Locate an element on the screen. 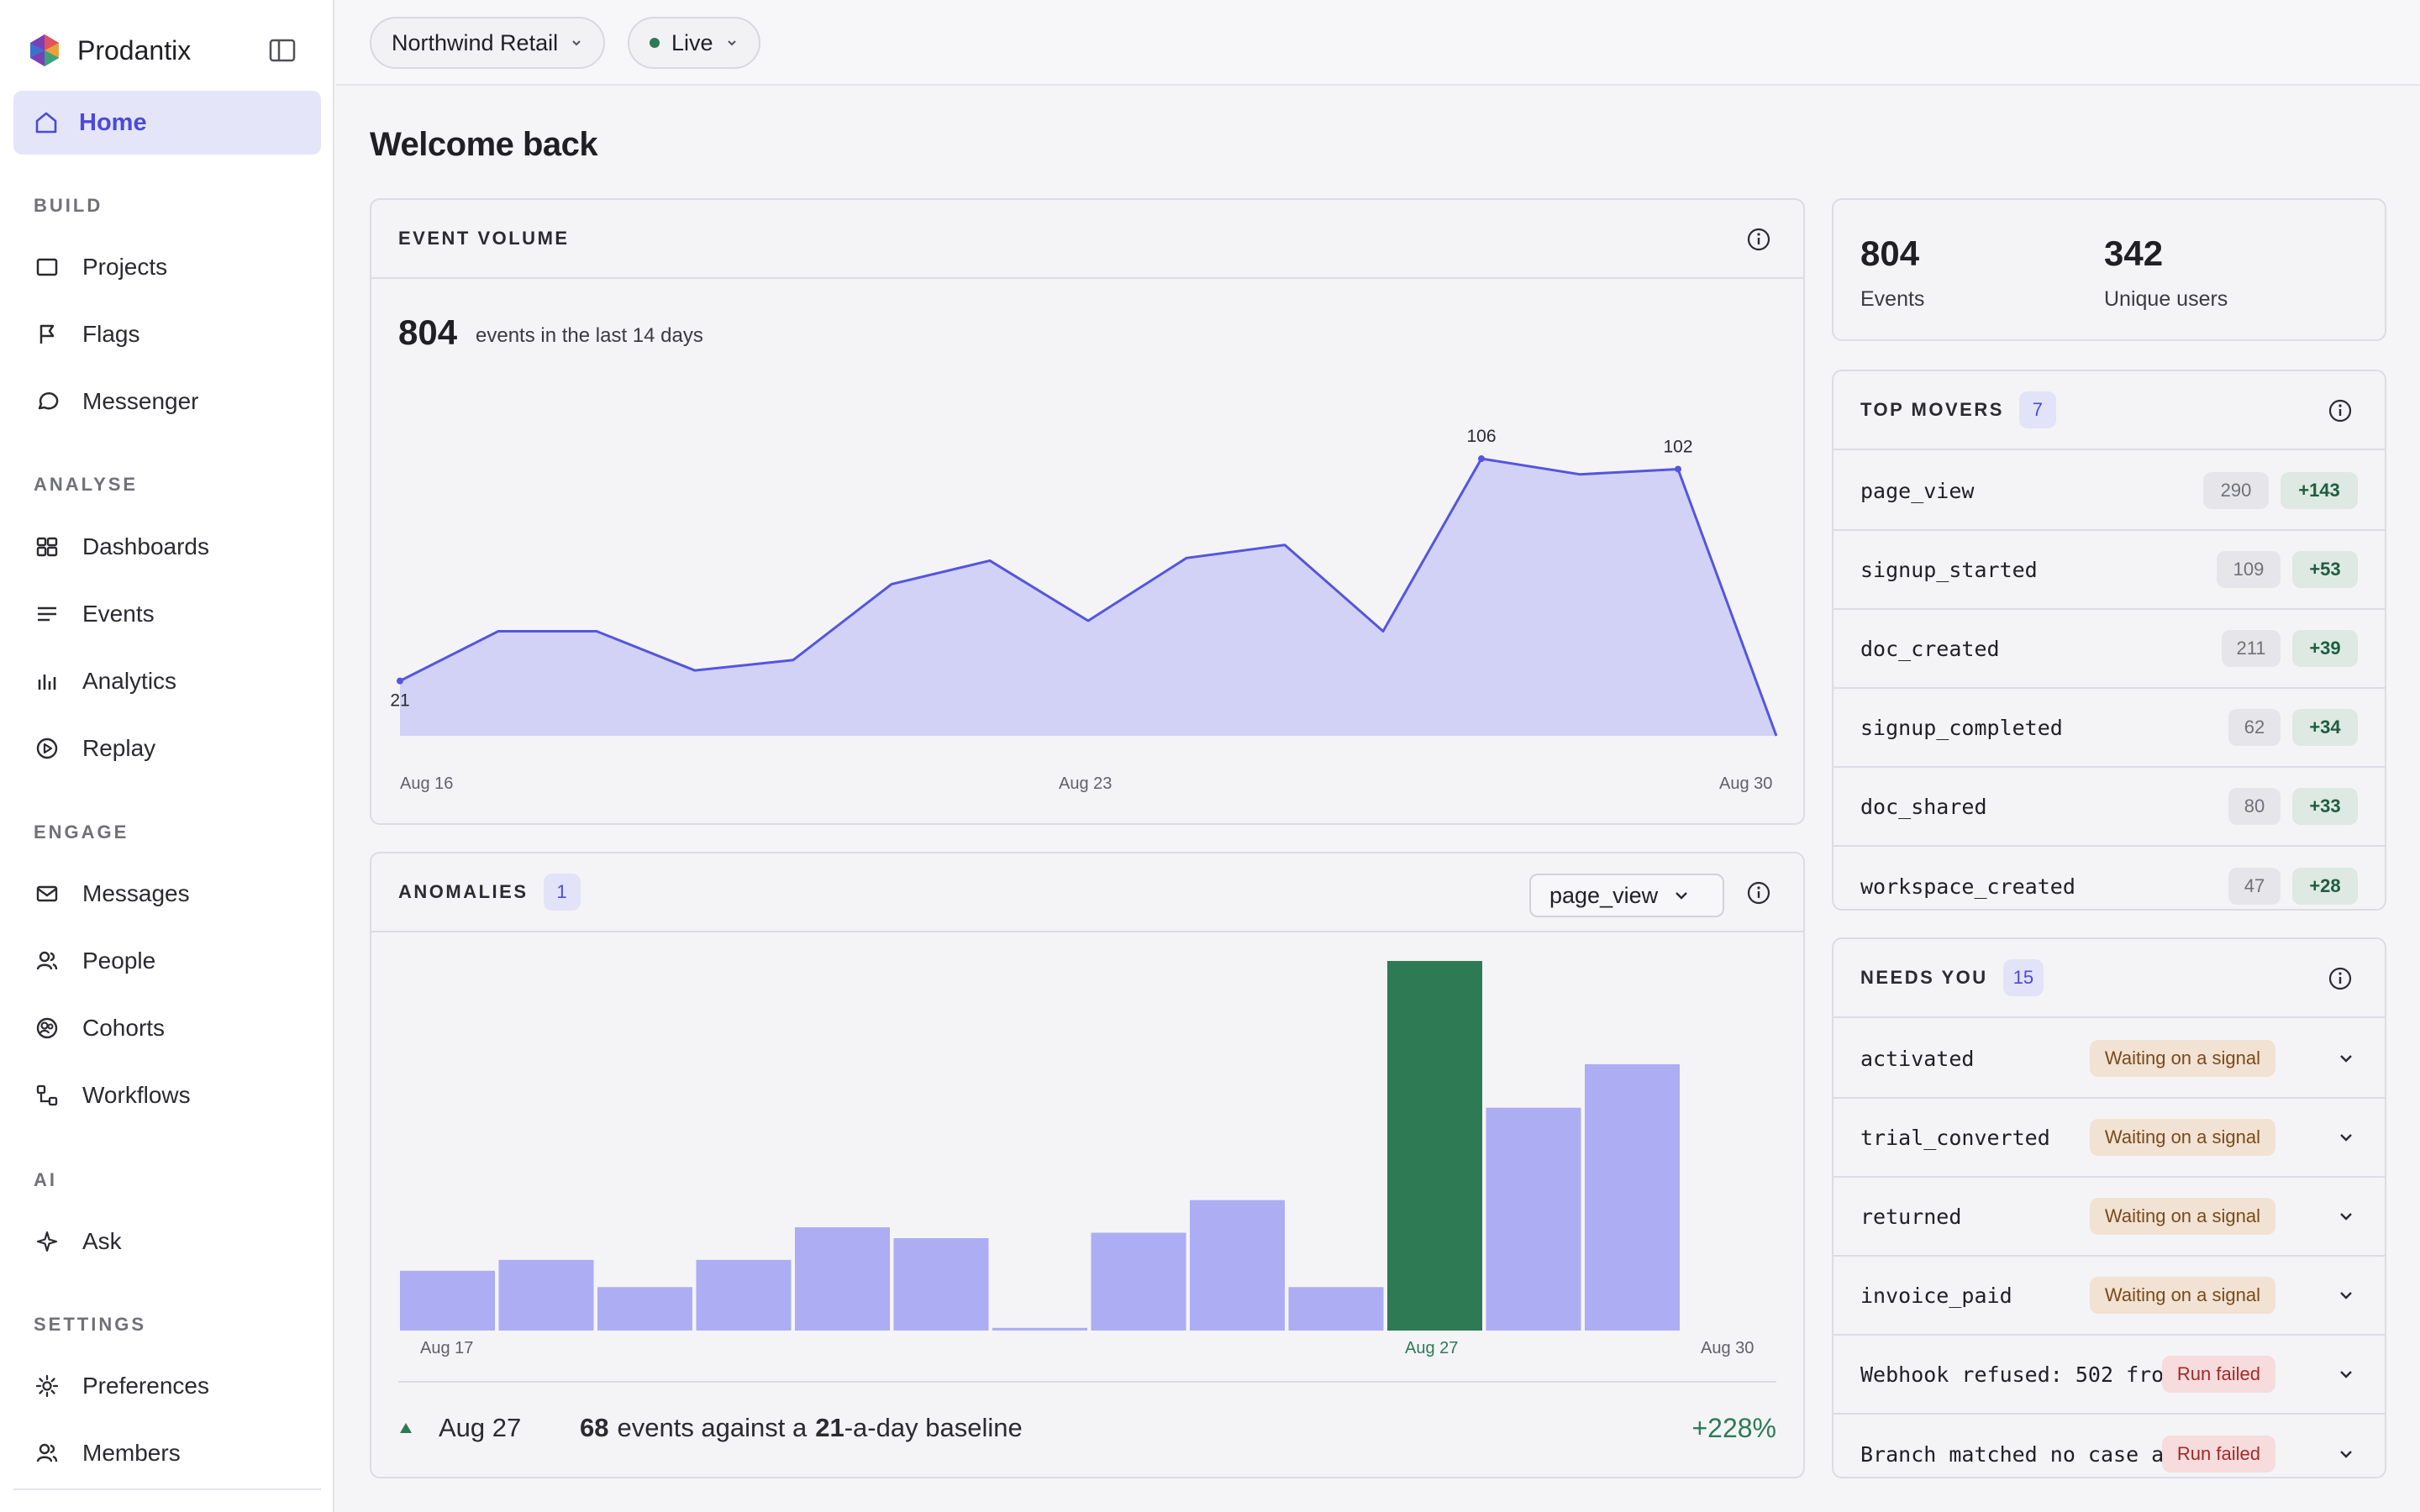 The width and height of the screenshot is (2420, 1512). sidebar-panel-icon is located at coordinates (283, 50).